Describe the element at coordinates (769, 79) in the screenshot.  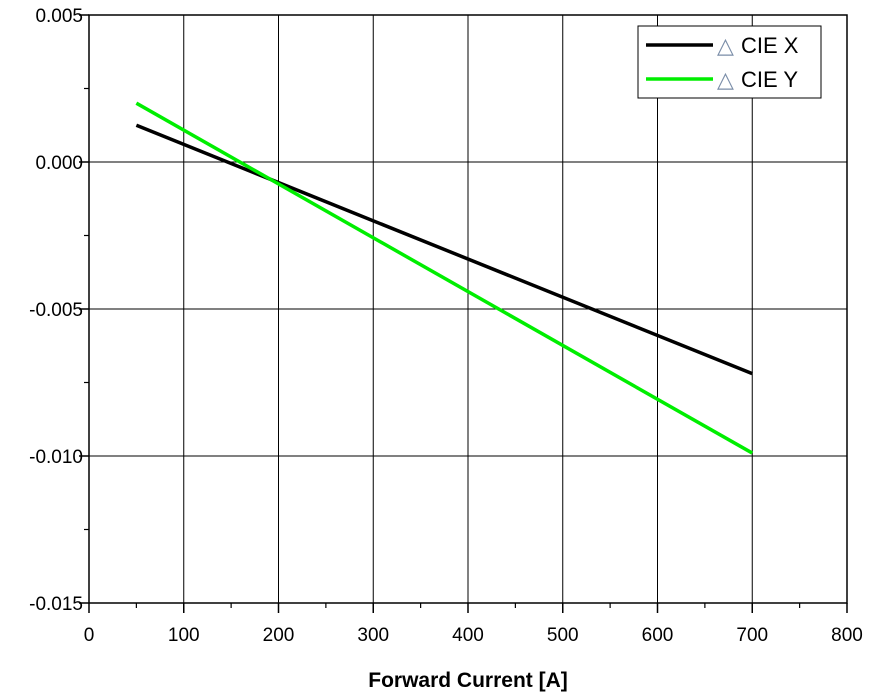
I see `legend-label: CIE Y` at that location.